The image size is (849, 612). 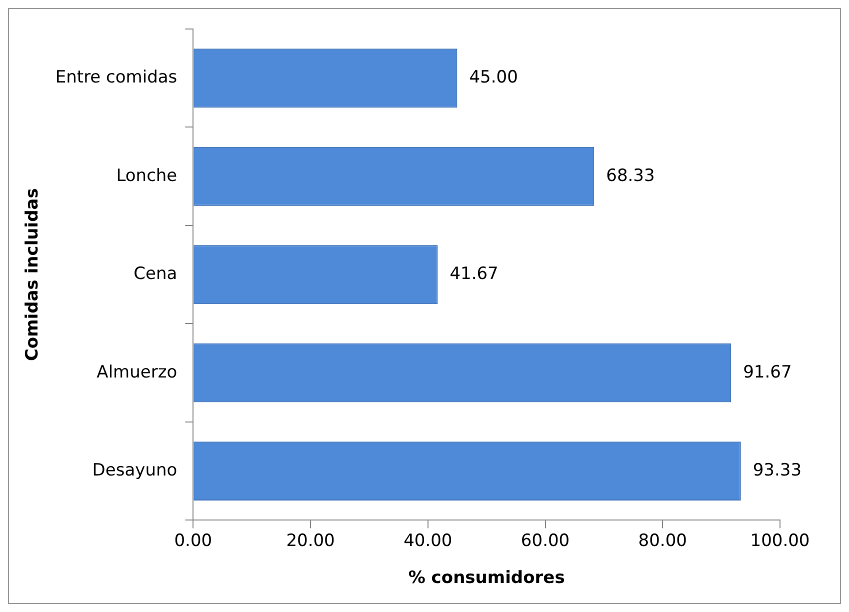 I want to click on x-tick-label: 40.00, so click(x=428, y=540).